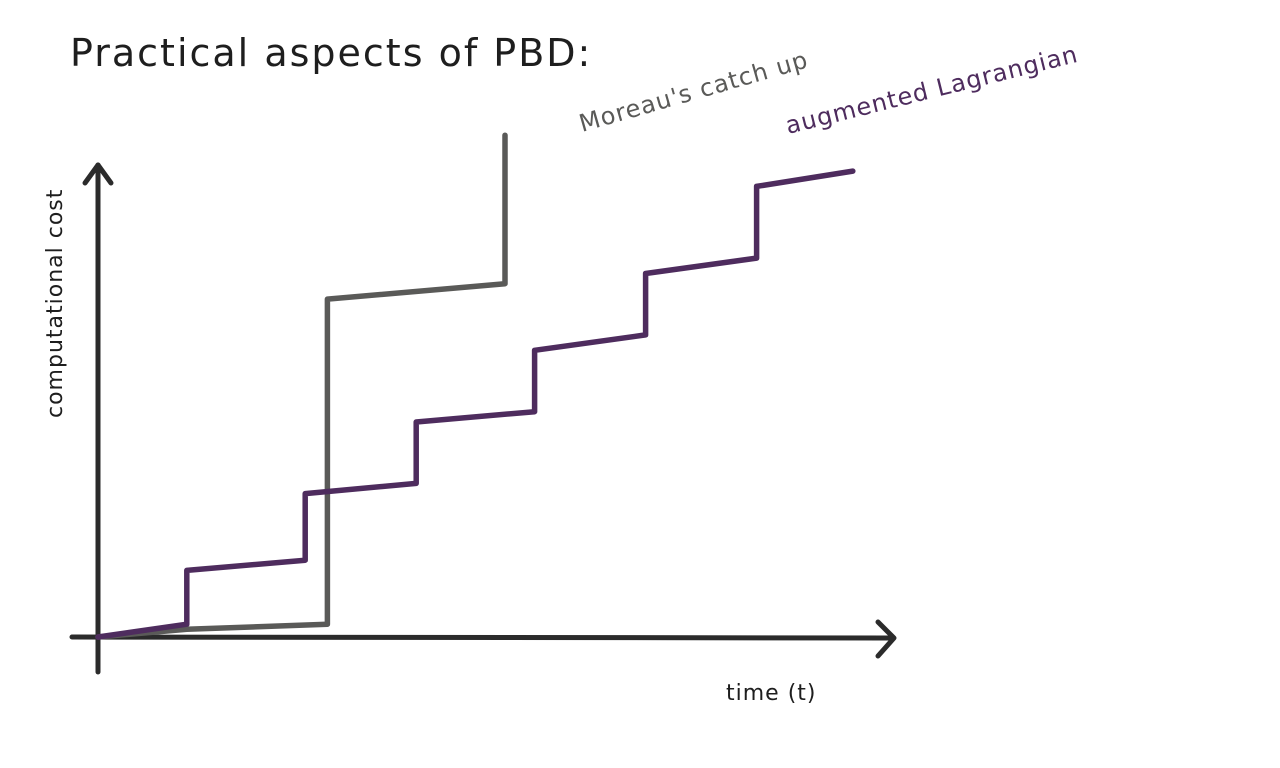 The width and height of the screenshot is (1280, 768). Describe the element at coordinates (693, 92) in the screenshot. I see `series-label-moreau: Moreau's catch up` at that location.